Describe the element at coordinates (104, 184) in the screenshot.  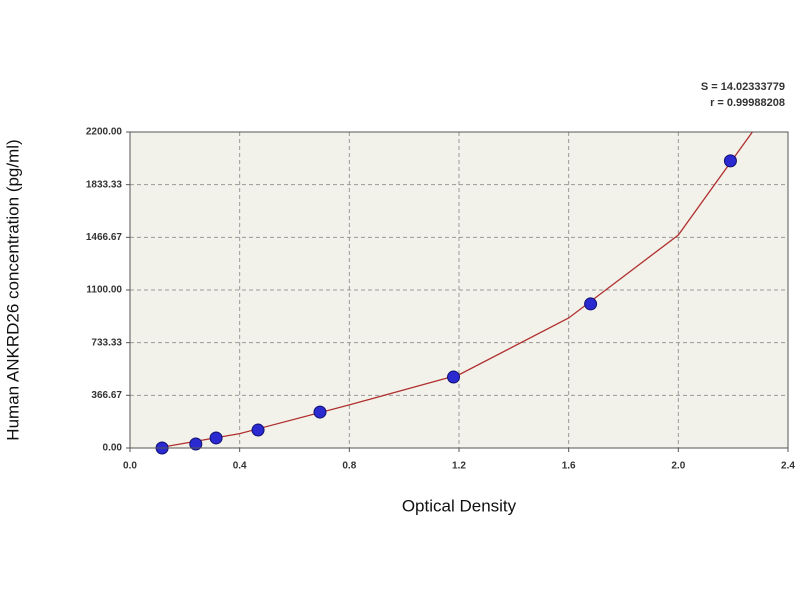
I see `y-tick-label: 1833.33` at that location.